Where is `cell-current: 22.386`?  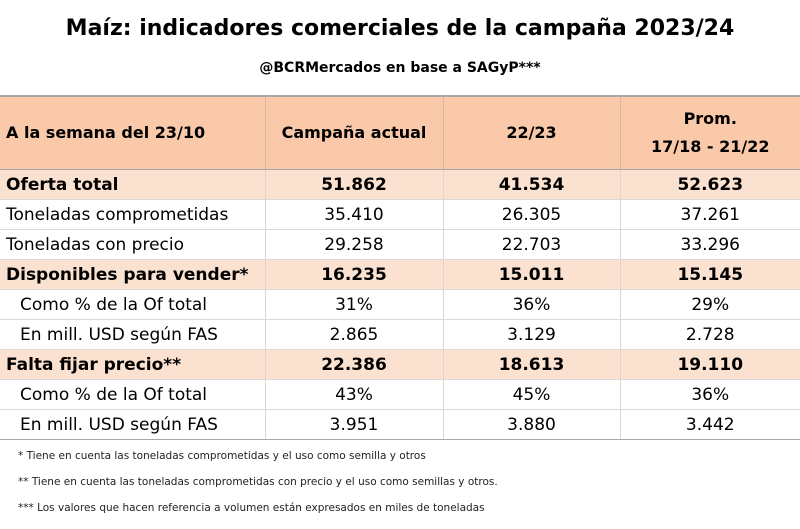
cell-current: 22.386 is located at coordinates (353, 364).